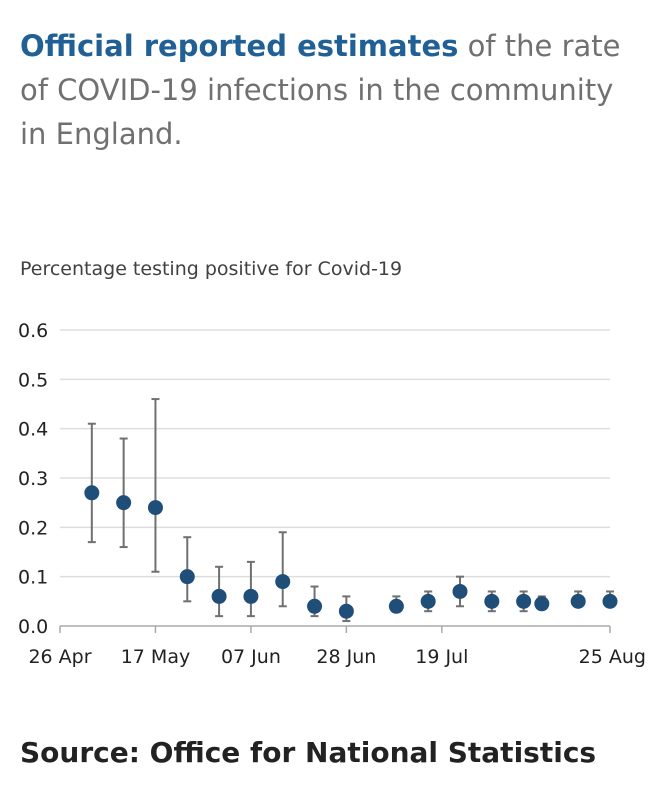 The width and height of the screenshot is (666, 796). What do you see at coordinates (33, 627) in the screenshot?
I see `y-tick-label: 0.0` at bounding box center [33, 627].